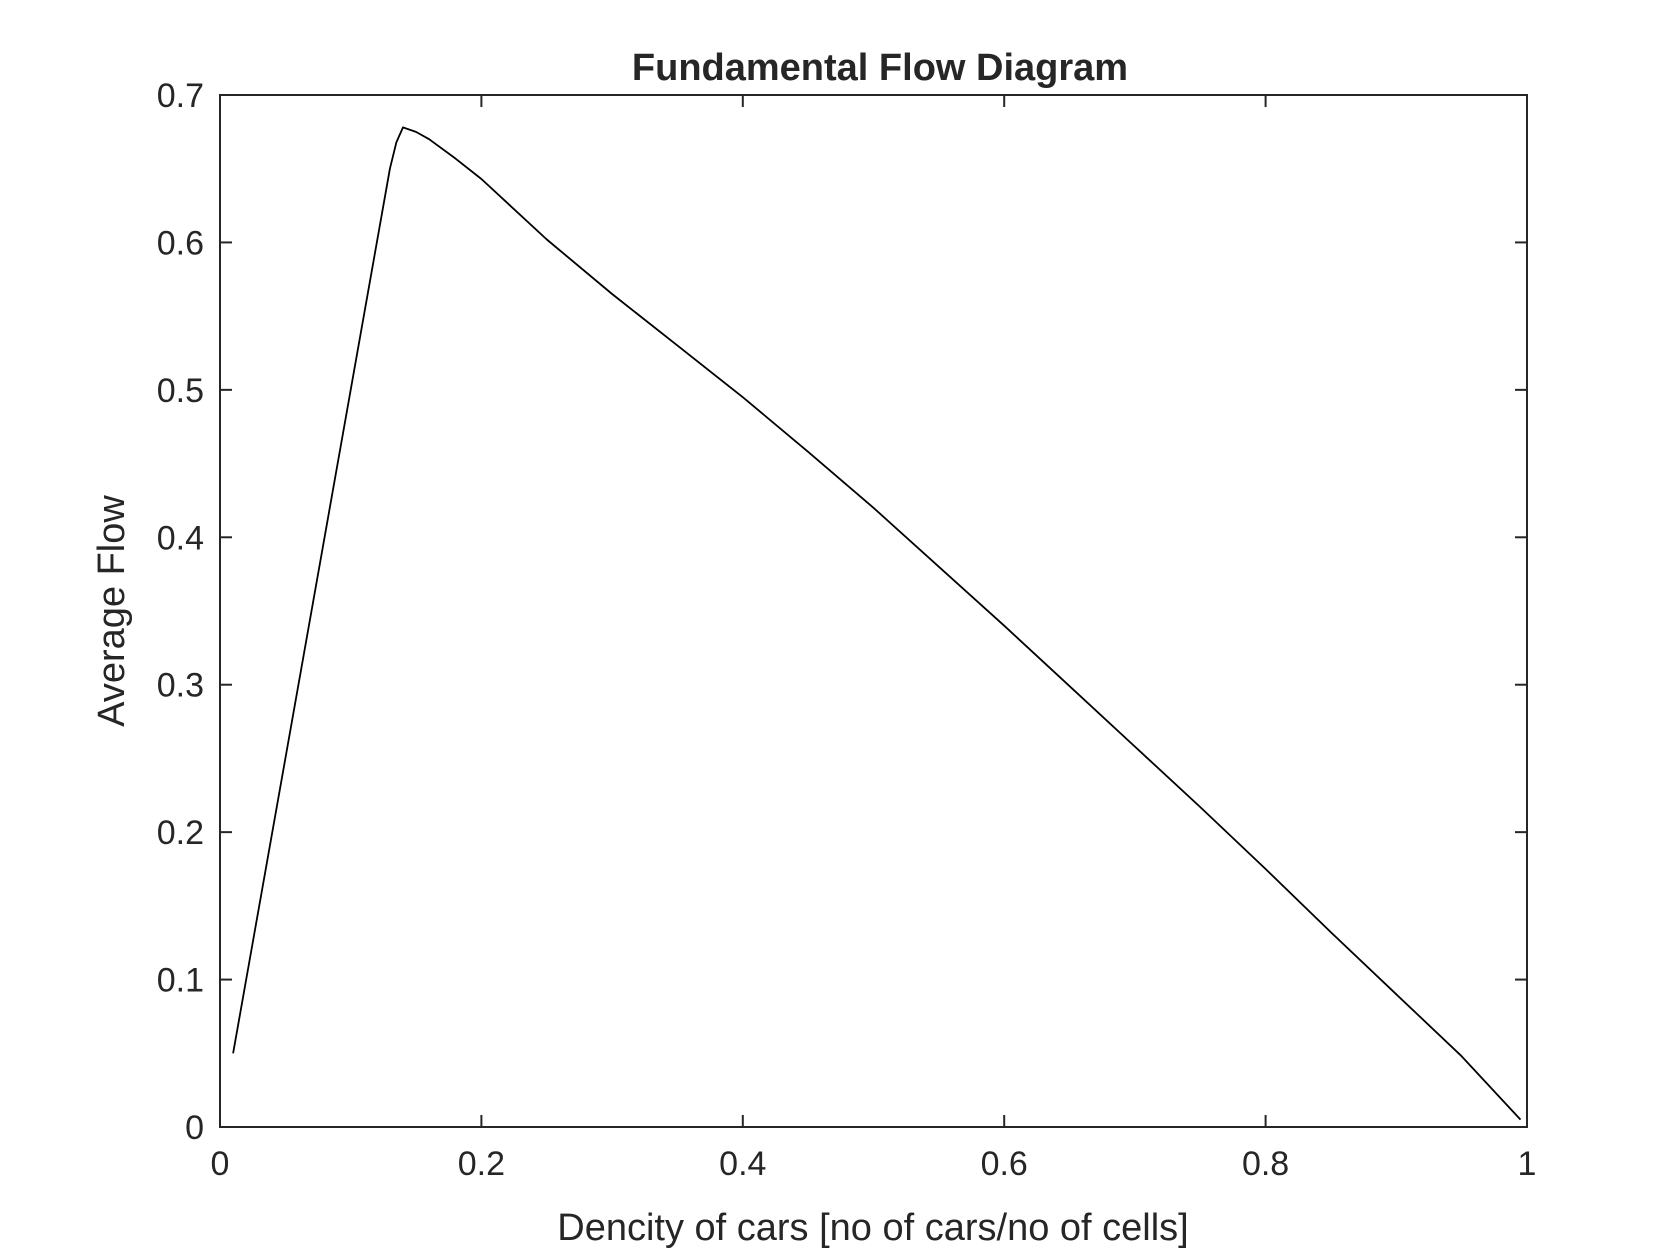  Describe the element at coordinates (1527, 1164) in the screenshot. I see `x-tick-label: 1` at that location.